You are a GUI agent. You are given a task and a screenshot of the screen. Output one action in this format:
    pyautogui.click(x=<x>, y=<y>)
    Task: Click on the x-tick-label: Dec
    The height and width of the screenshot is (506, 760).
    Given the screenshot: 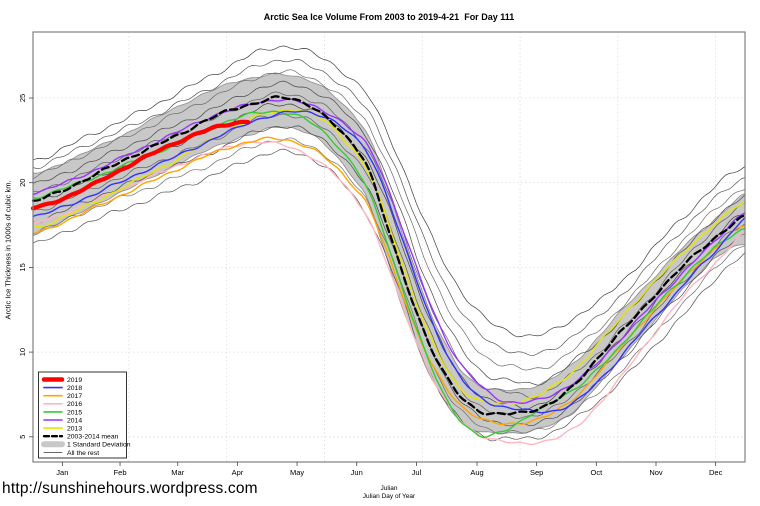 What is the action you would take?
    pyautogui.click(x=716, y=472)
    